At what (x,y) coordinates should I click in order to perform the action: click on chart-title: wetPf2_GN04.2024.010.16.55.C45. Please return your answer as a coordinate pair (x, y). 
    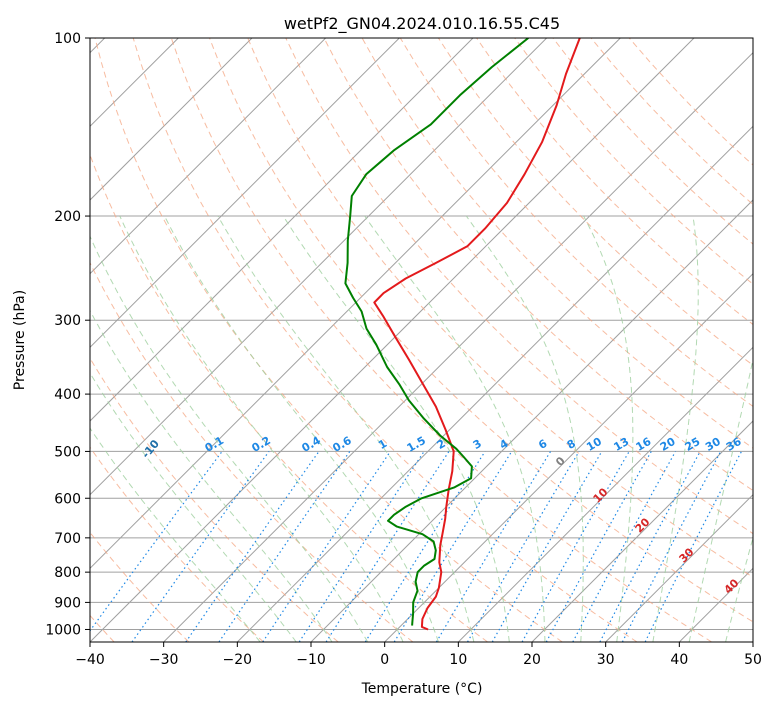
    Looking at the image, I should click on (422, 24).